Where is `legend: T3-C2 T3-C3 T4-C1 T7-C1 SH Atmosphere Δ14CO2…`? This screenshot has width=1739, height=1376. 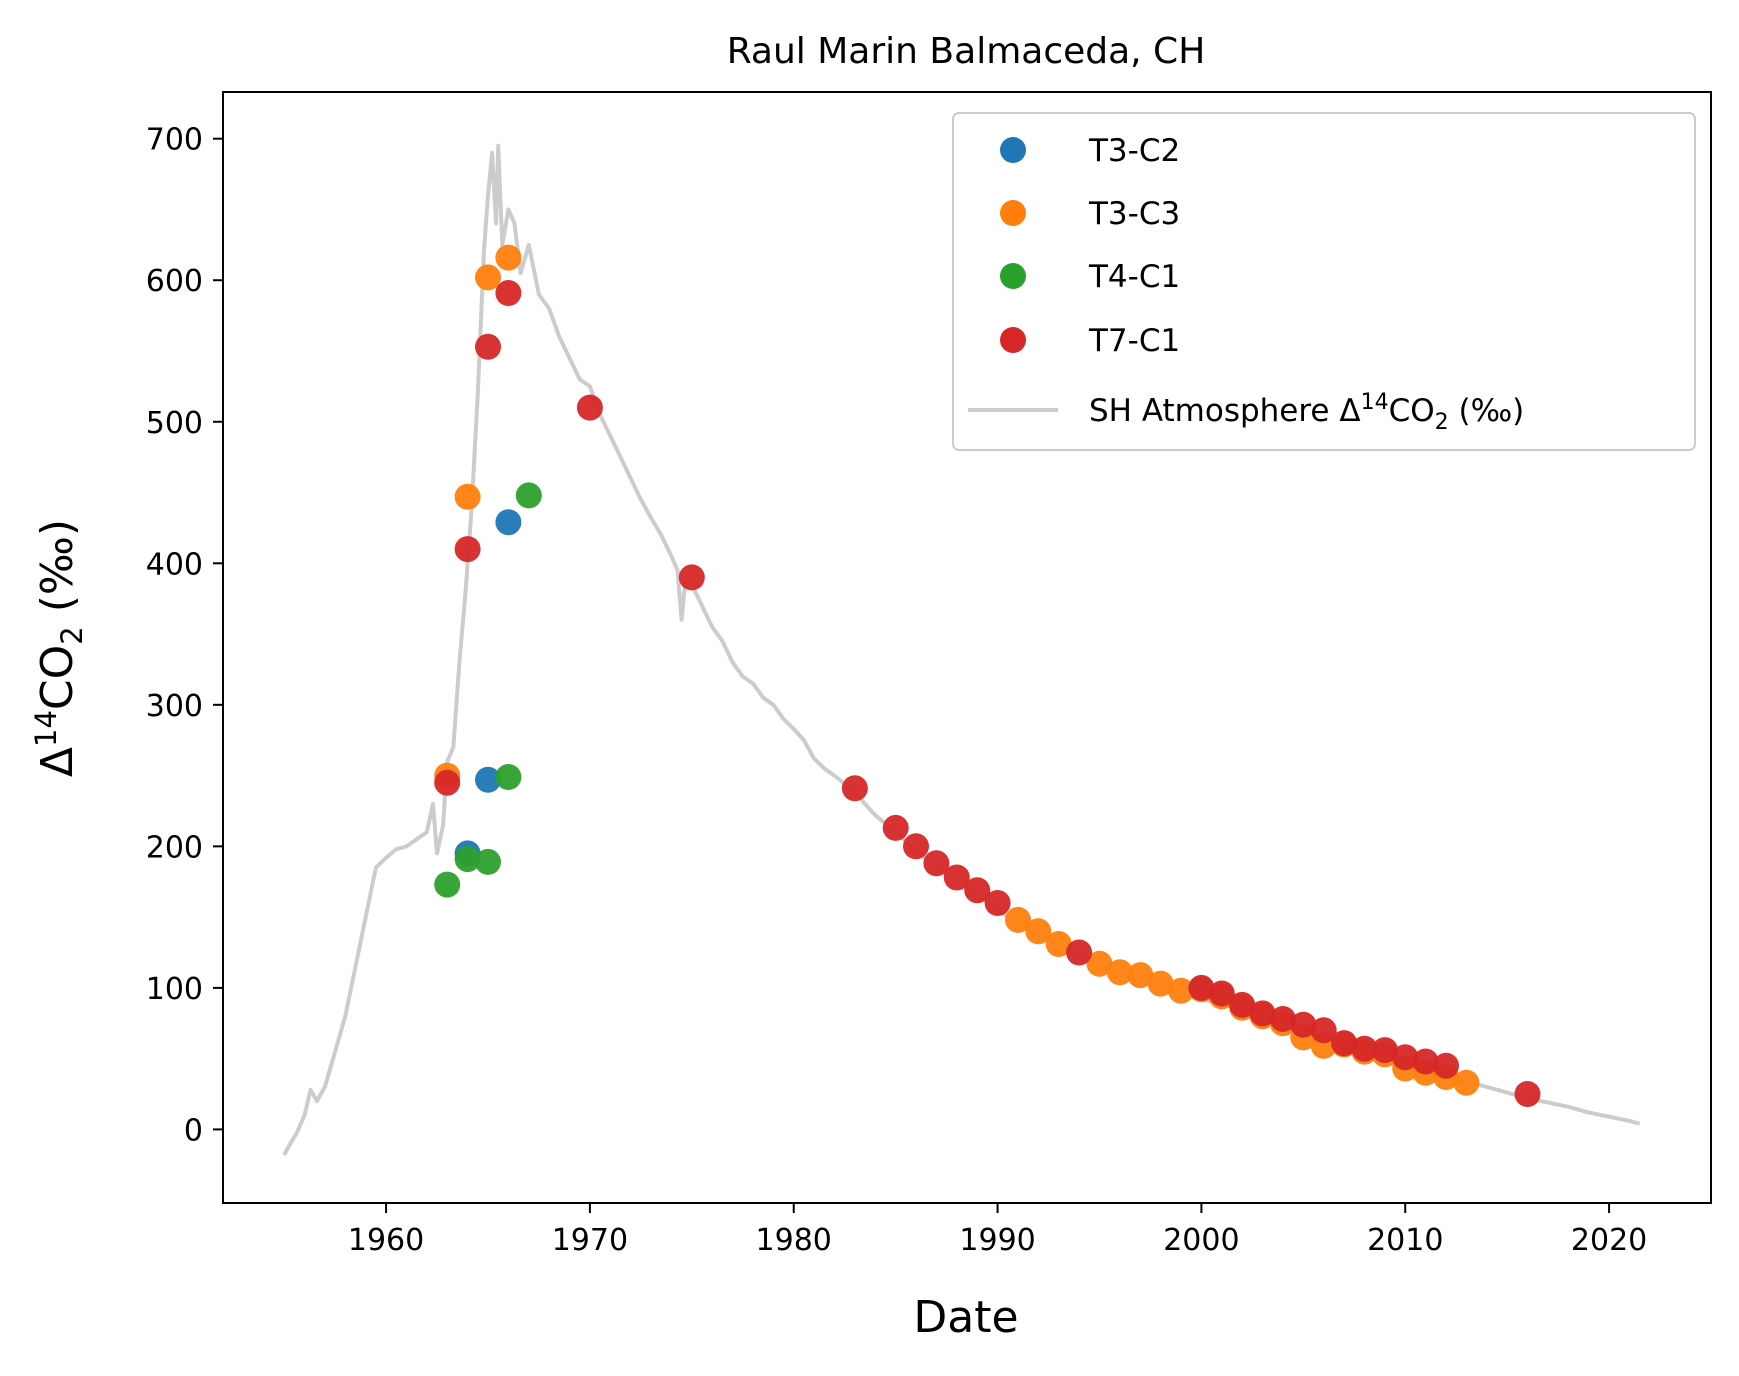
legend: T3-C2 T3-C3 T4-C1 T7-C1 SH Atmosphere Δ14CO2… is located at coordinates (1324, 281).